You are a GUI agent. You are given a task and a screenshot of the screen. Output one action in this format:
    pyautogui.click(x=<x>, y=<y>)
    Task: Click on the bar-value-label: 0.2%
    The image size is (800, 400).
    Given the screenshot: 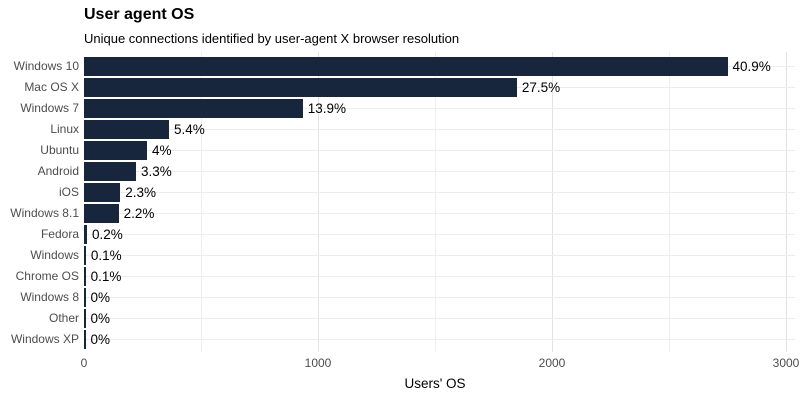 What is the action you would take?
    pyautogui.click(x=107, y=234)
    